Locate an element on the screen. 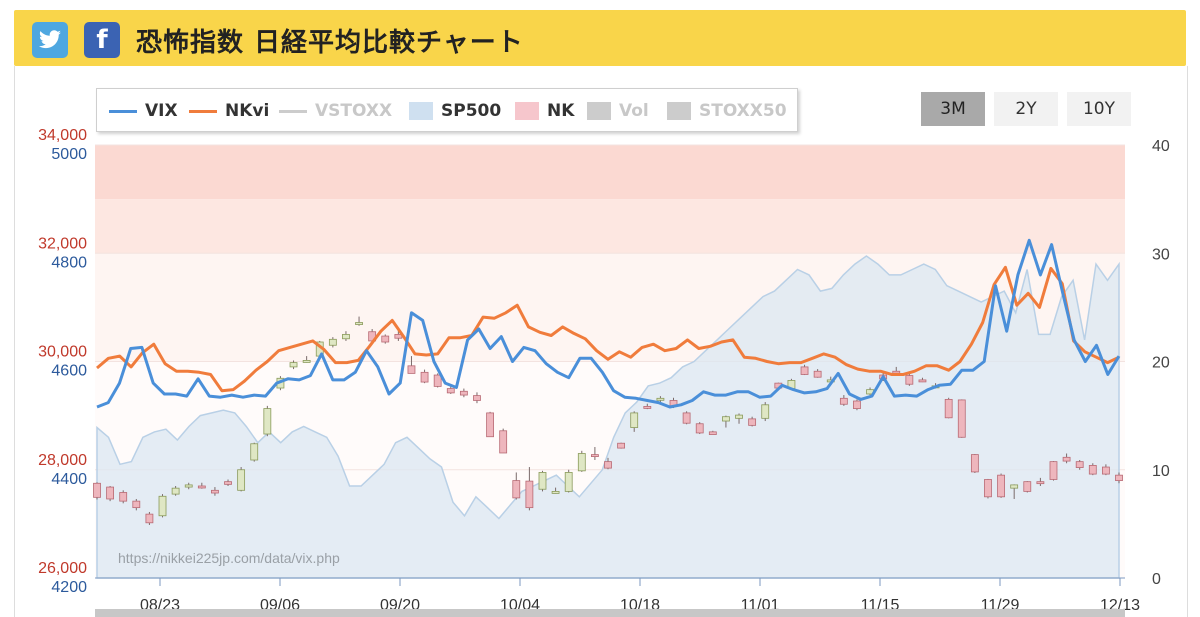 The height and width of the screenshot is (617, 1200). legend-item-stoxx50: STOXX50 is located at coordinates (727, 111).